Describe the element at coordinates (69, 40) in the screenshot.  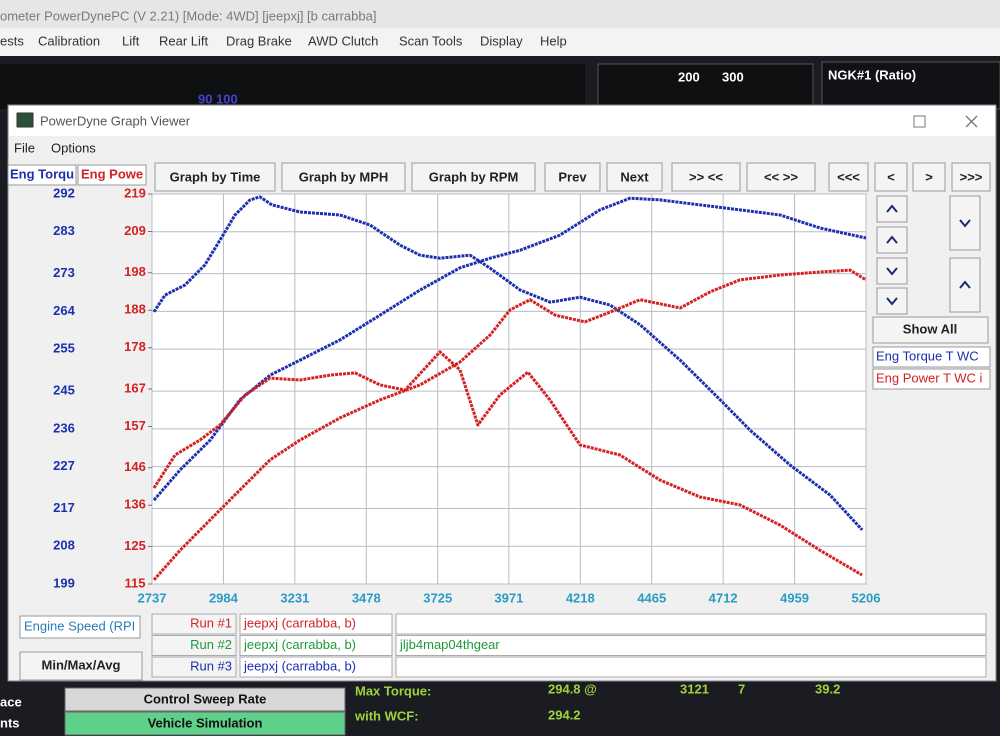
I see `menu-item: Calibration` at that location.